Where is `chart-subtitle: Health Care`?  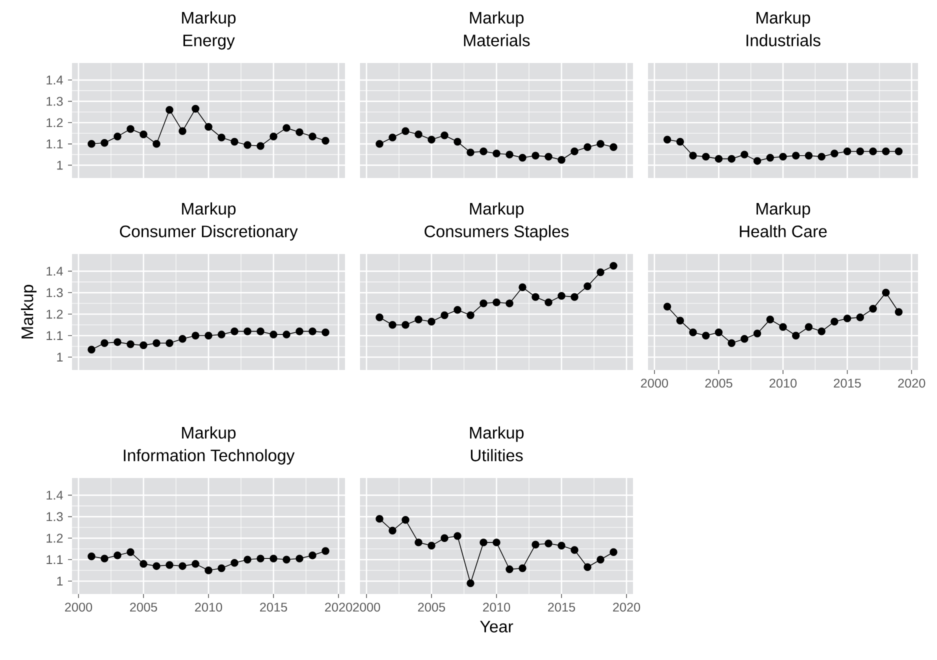
chart-subtitle: Health Care is located at coordinates (783, 231).